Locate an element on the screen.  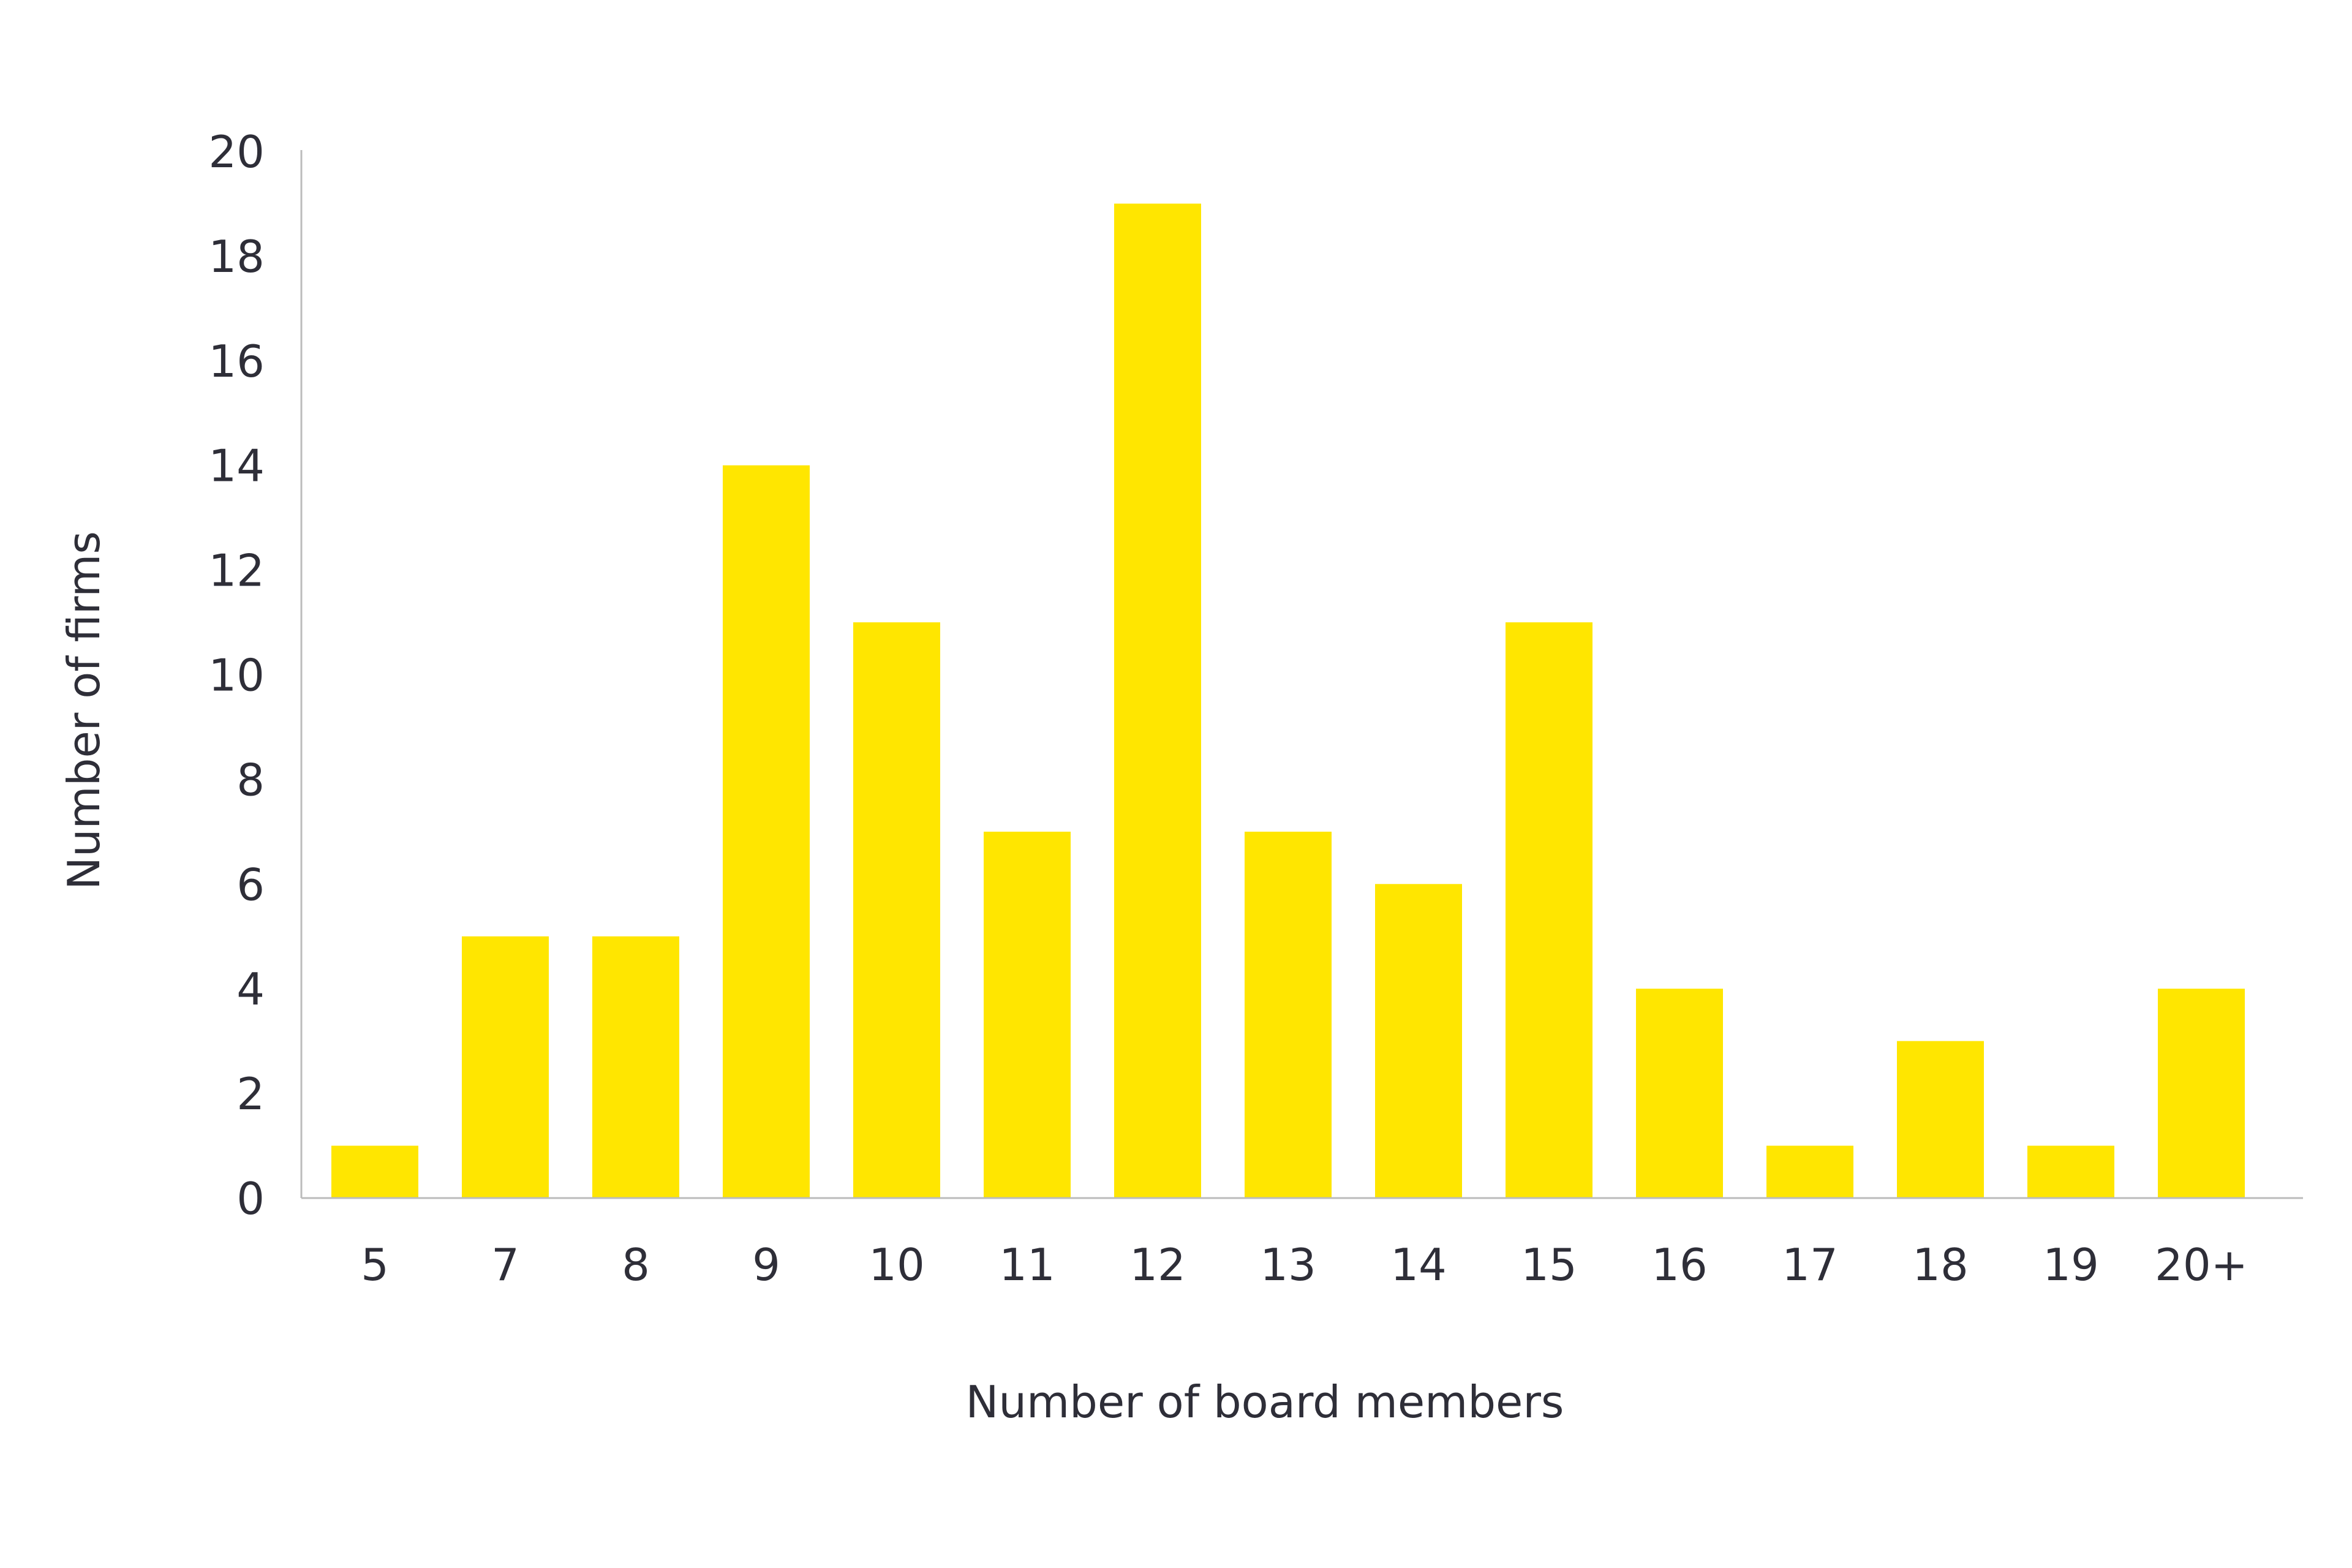
x-axis-ticks: 5 7 8 9 10 11 12 13 14 15 16 17 18 19 20+ is located at coordinates (1305, 1265).